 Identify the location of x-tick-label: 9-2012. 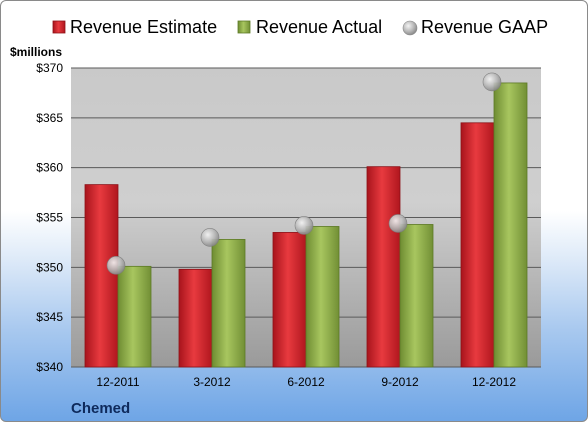
(400, 382).